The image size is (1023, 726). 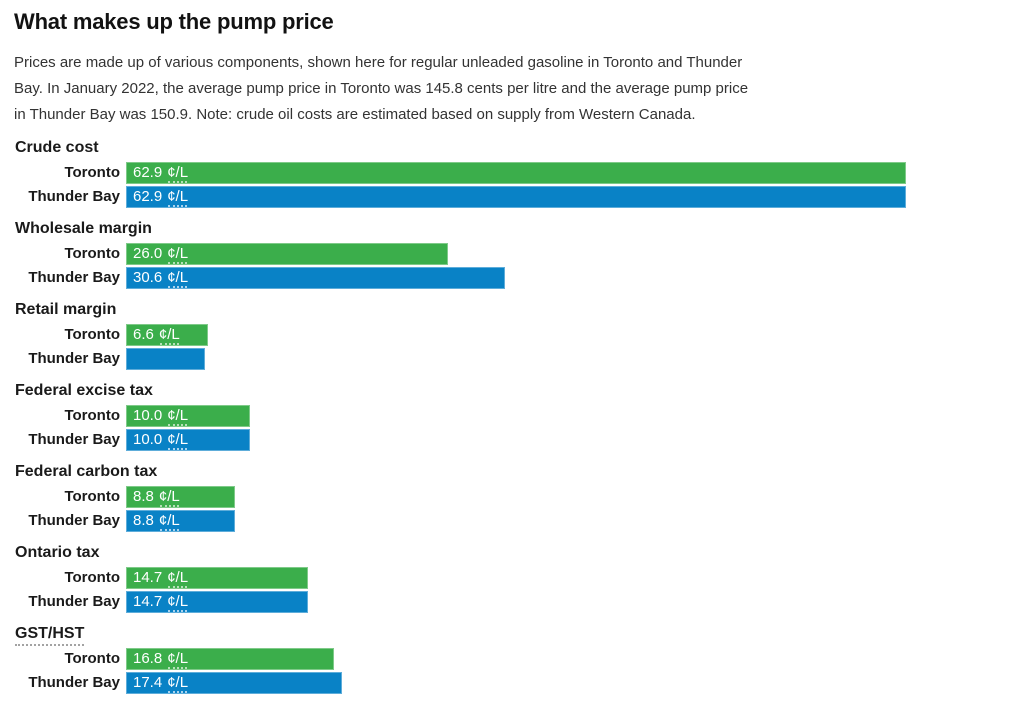 I want to click on bar-row: Thunder Bay 62.9 ¢/L, so click(x=463, y=197).